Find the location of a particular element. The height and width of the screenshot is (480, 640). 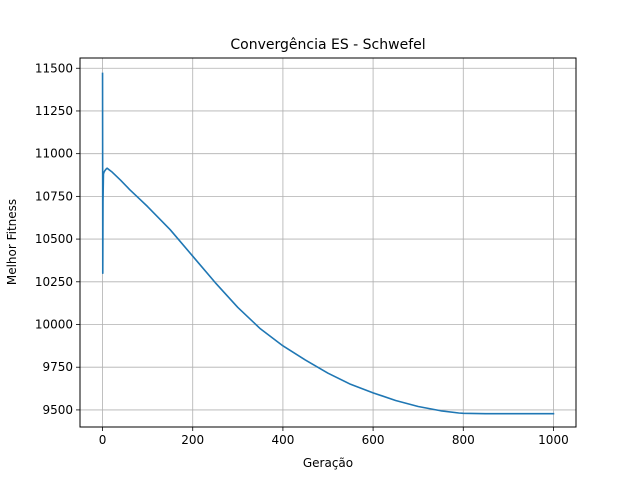

y-tick-label: 10500 is located at coordinates (54, 239).